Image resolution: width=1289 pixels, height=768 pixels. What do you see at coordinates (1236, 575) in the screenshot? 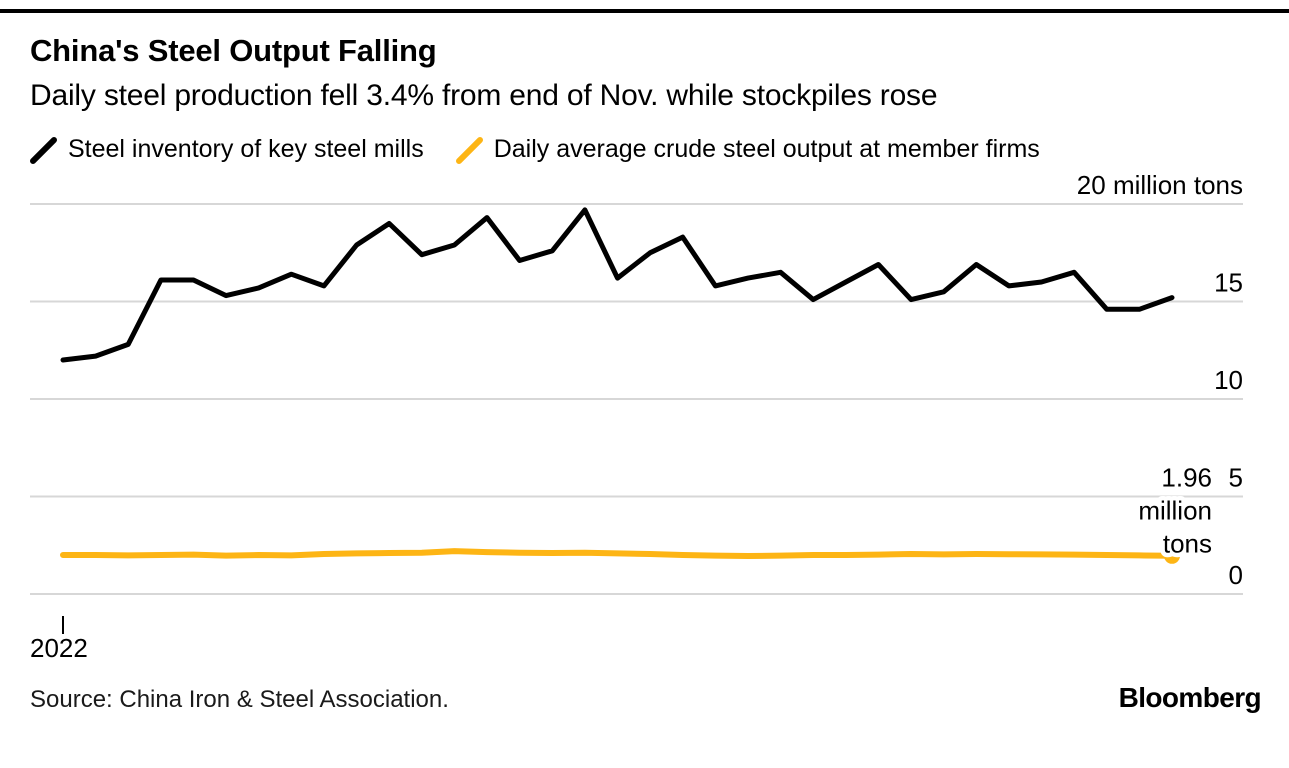
I see `y-axis-tick-label: 0` at bounding box center [1236, 575].